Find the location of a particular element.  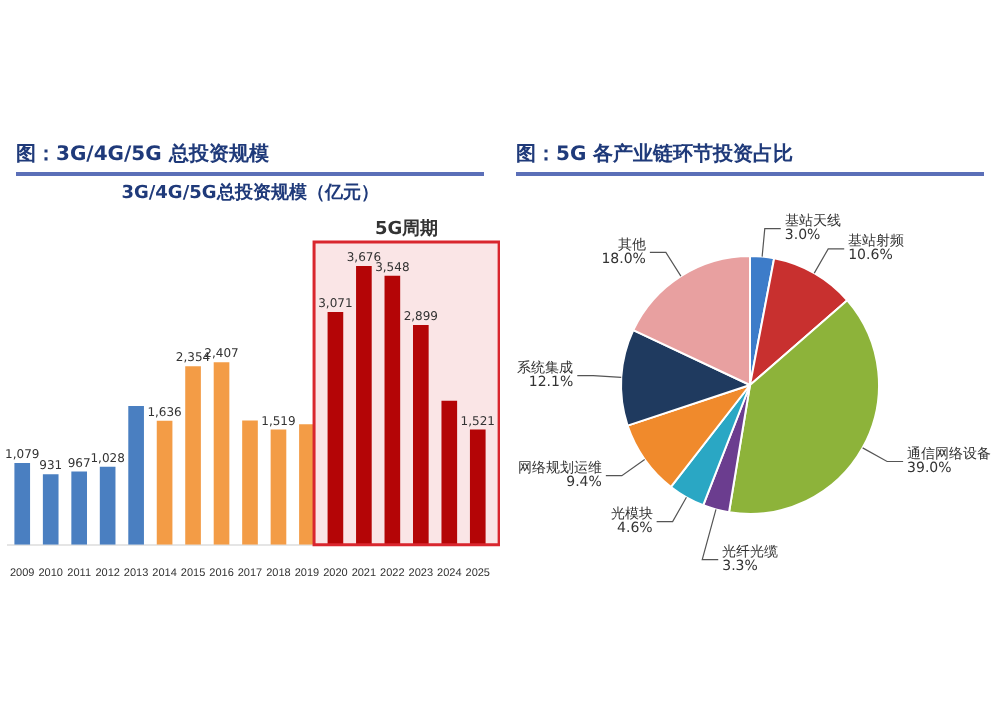

chart-title: 图：5G 各产业链环节投资占比 is located at coordinates (750, 158).